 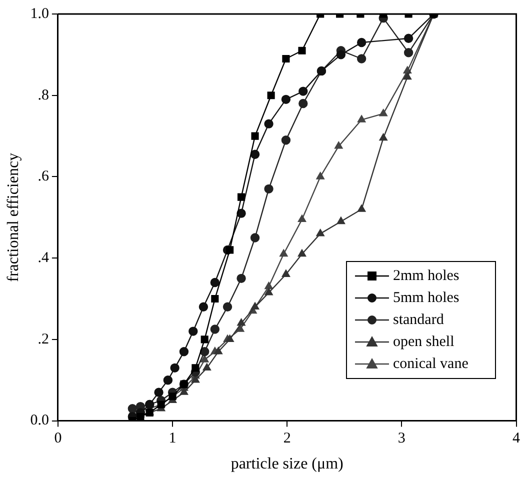 What do you see at coordinates (39, 14) in the screenshot?
I see `y-tick-label: 1.0` at bounding box center [39, 14].